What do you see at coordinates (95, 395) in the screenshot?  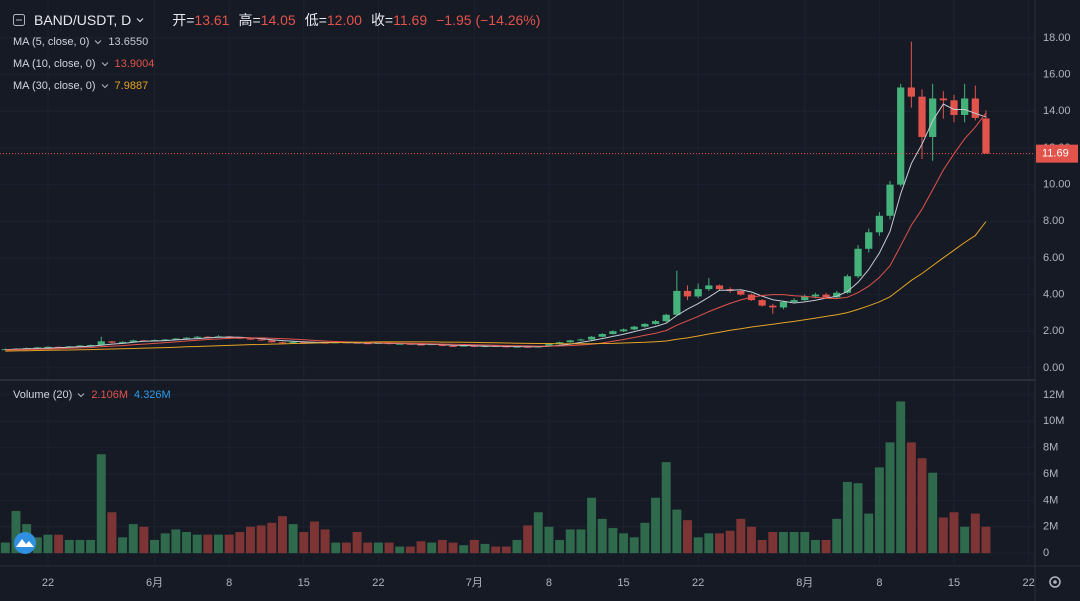 I see `legend-row: Volume (20) 2.106M 4.326M` at bounding box center [95, 395].